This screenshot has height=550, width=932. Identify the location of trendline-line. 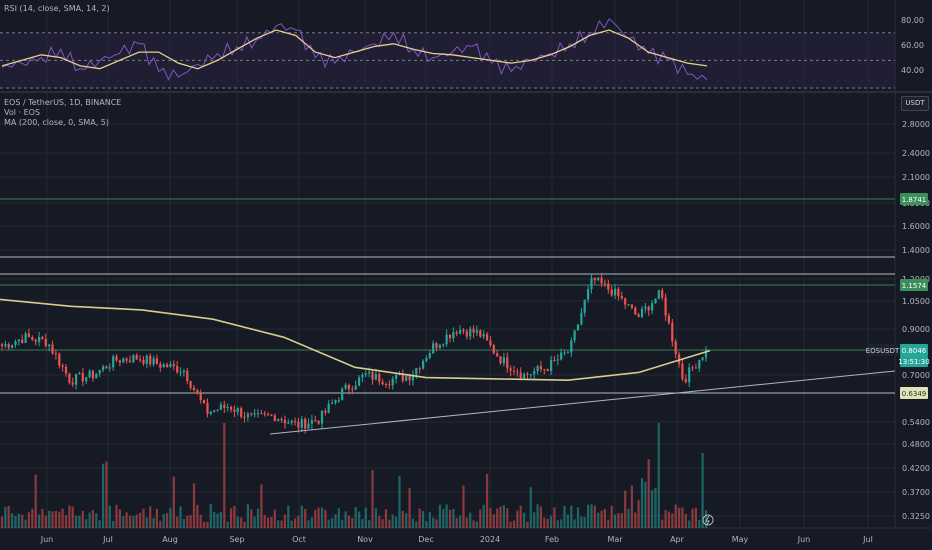
(582, 402).